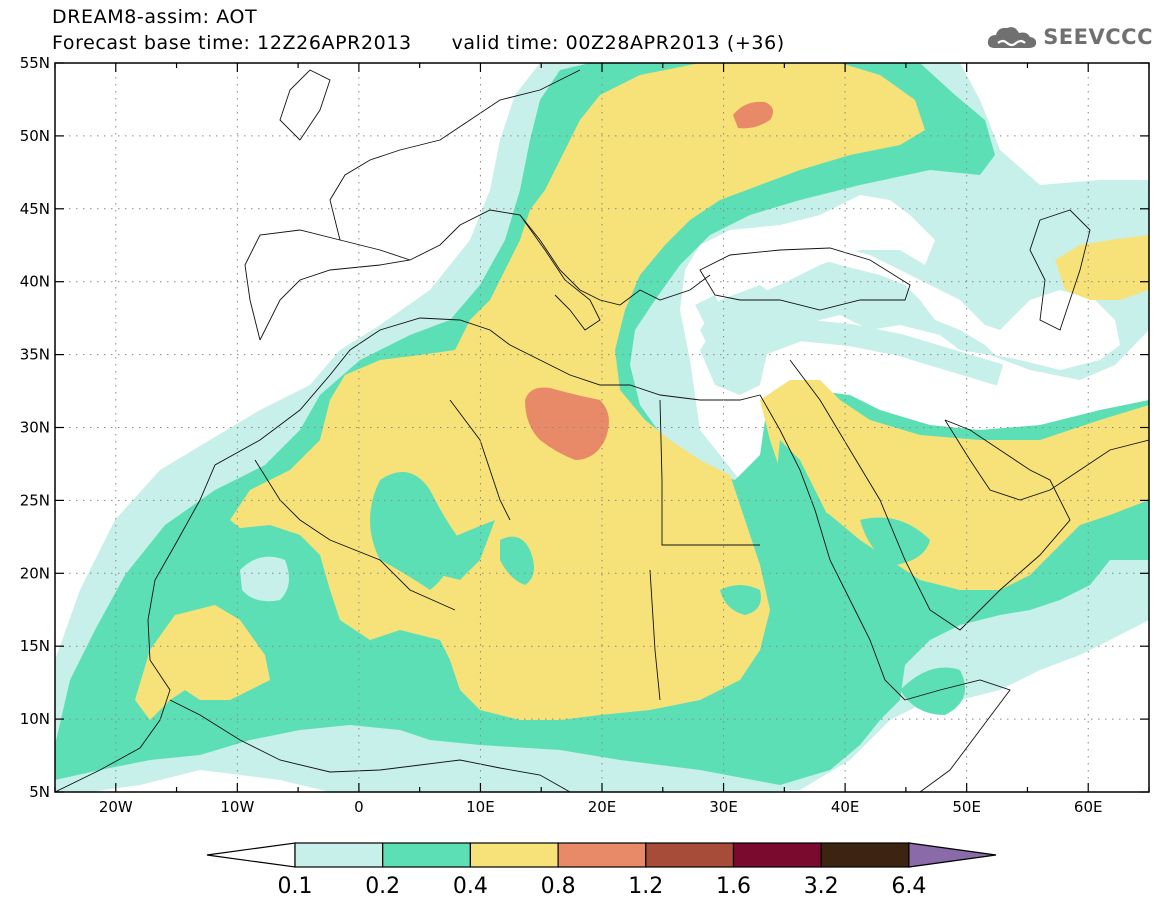  I want to click on longitude-labels: 20W 10W 0 10E 20E 30E 40E 50E 60E, so click(601, 807).